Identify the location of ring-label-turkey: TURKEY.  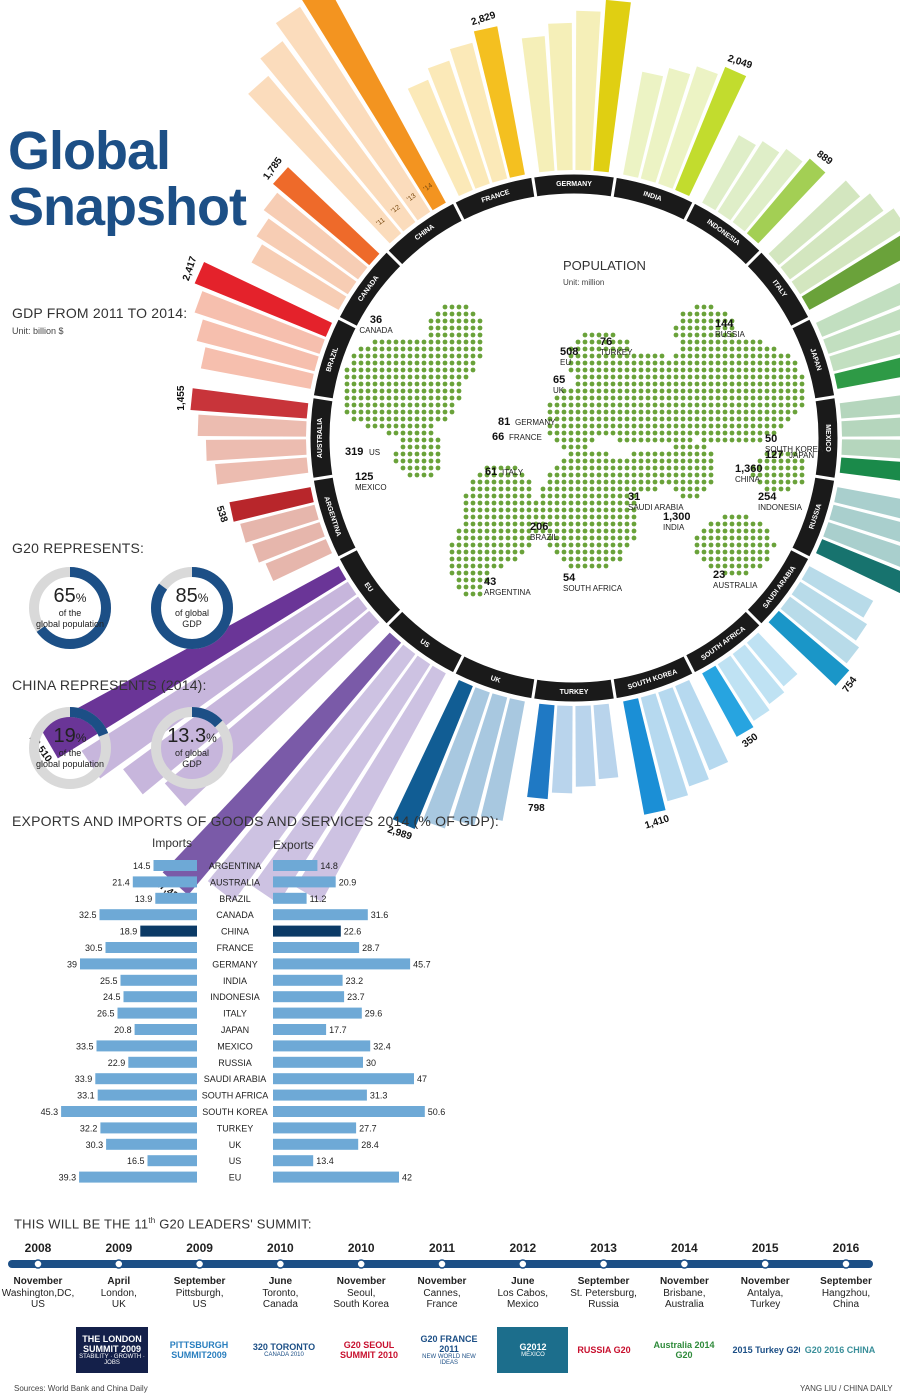
(574, 692).